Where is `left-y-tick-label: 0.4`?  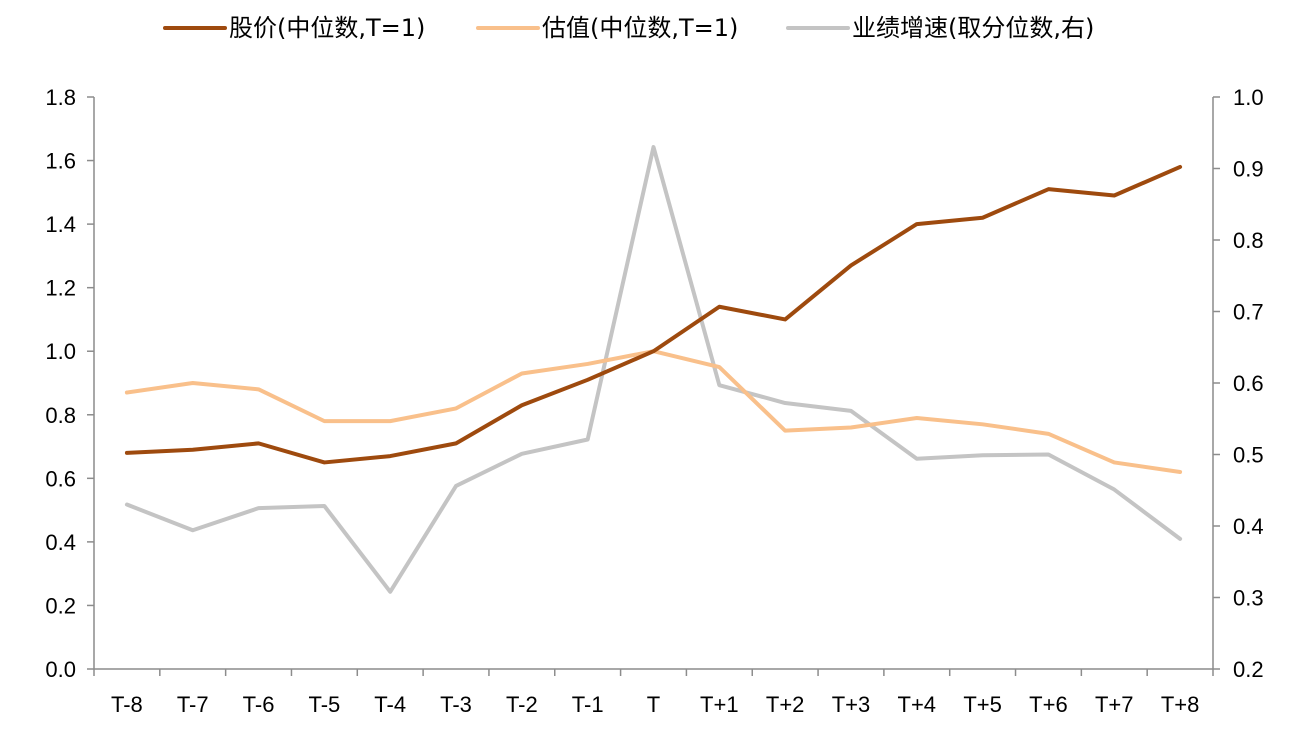
left-y-tick-label: 0.4 is located at coordinates (60, 542).